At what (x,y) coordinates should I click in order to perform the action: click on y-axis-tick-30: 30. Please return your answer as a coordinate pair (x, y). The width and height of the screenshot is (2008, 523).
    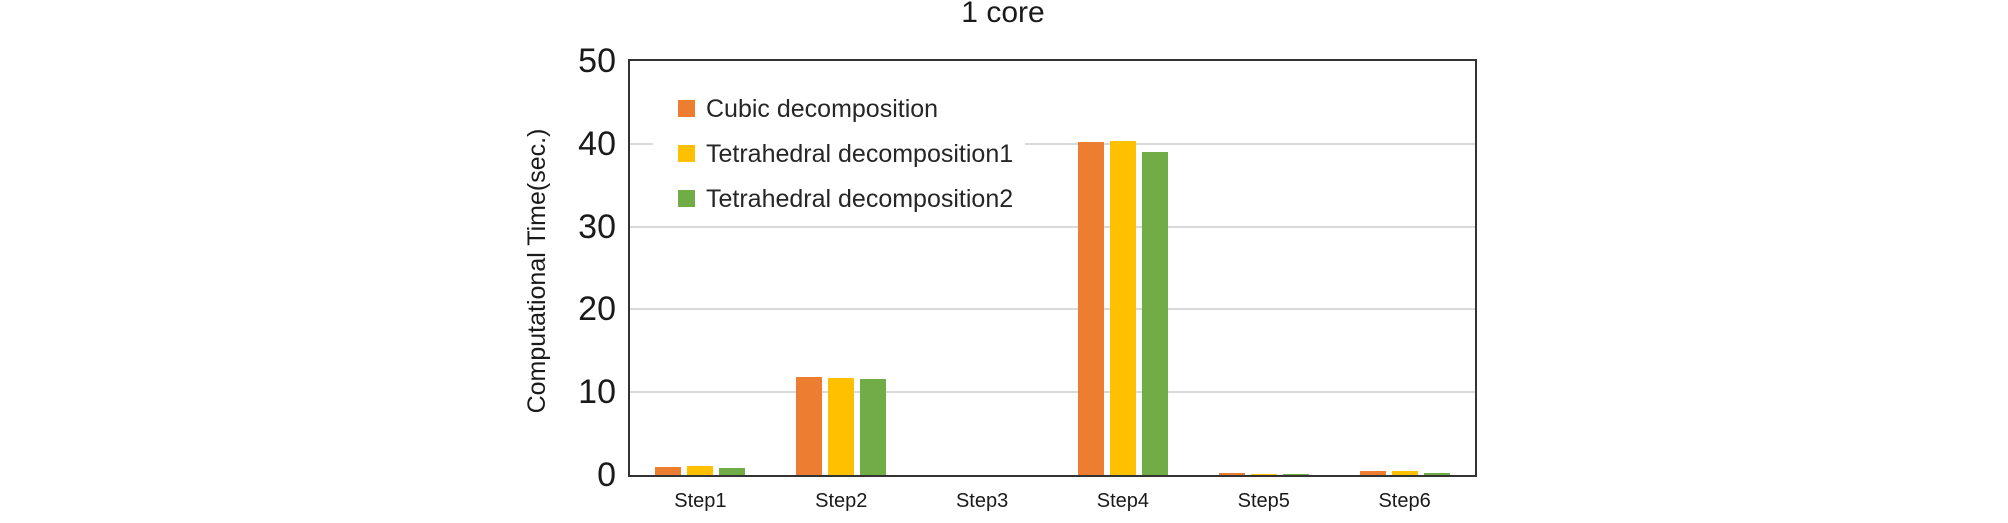
    Looking at the image, I should click on (597, 226).